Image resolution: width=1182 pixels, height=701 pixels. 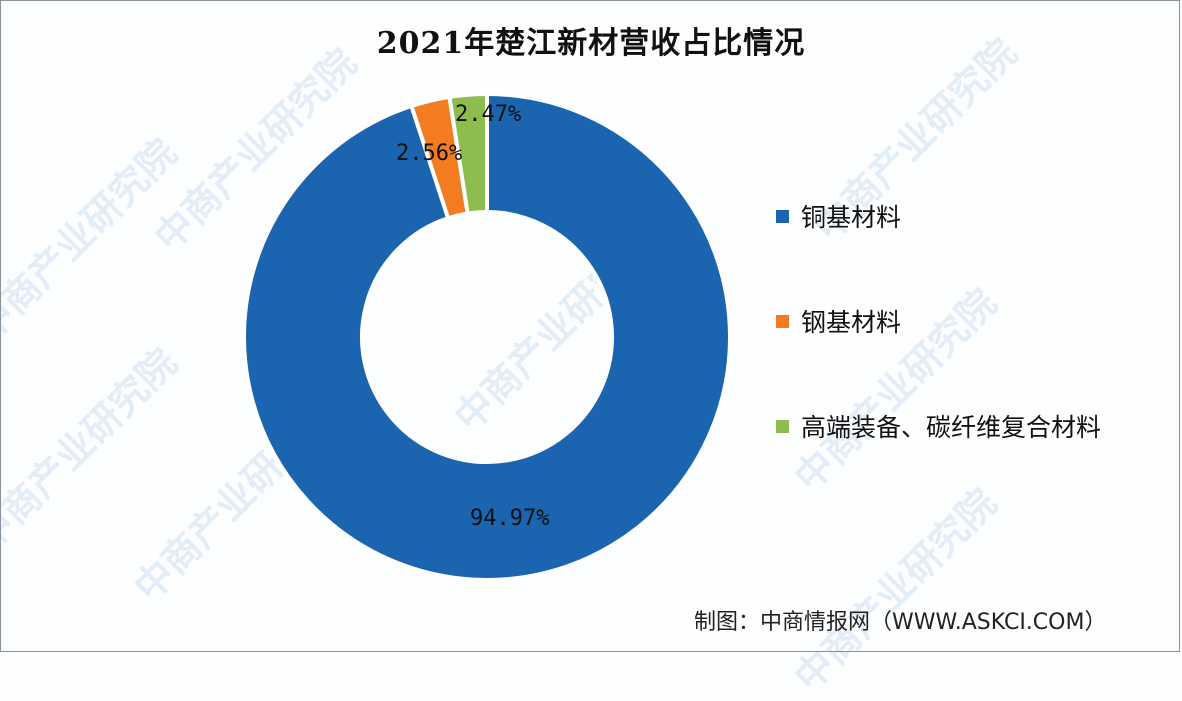 What do you see at coordinates (510, 518) in the screenshot?
I see `data-label-copper: 94.97%` at bounding box center [510, 518].